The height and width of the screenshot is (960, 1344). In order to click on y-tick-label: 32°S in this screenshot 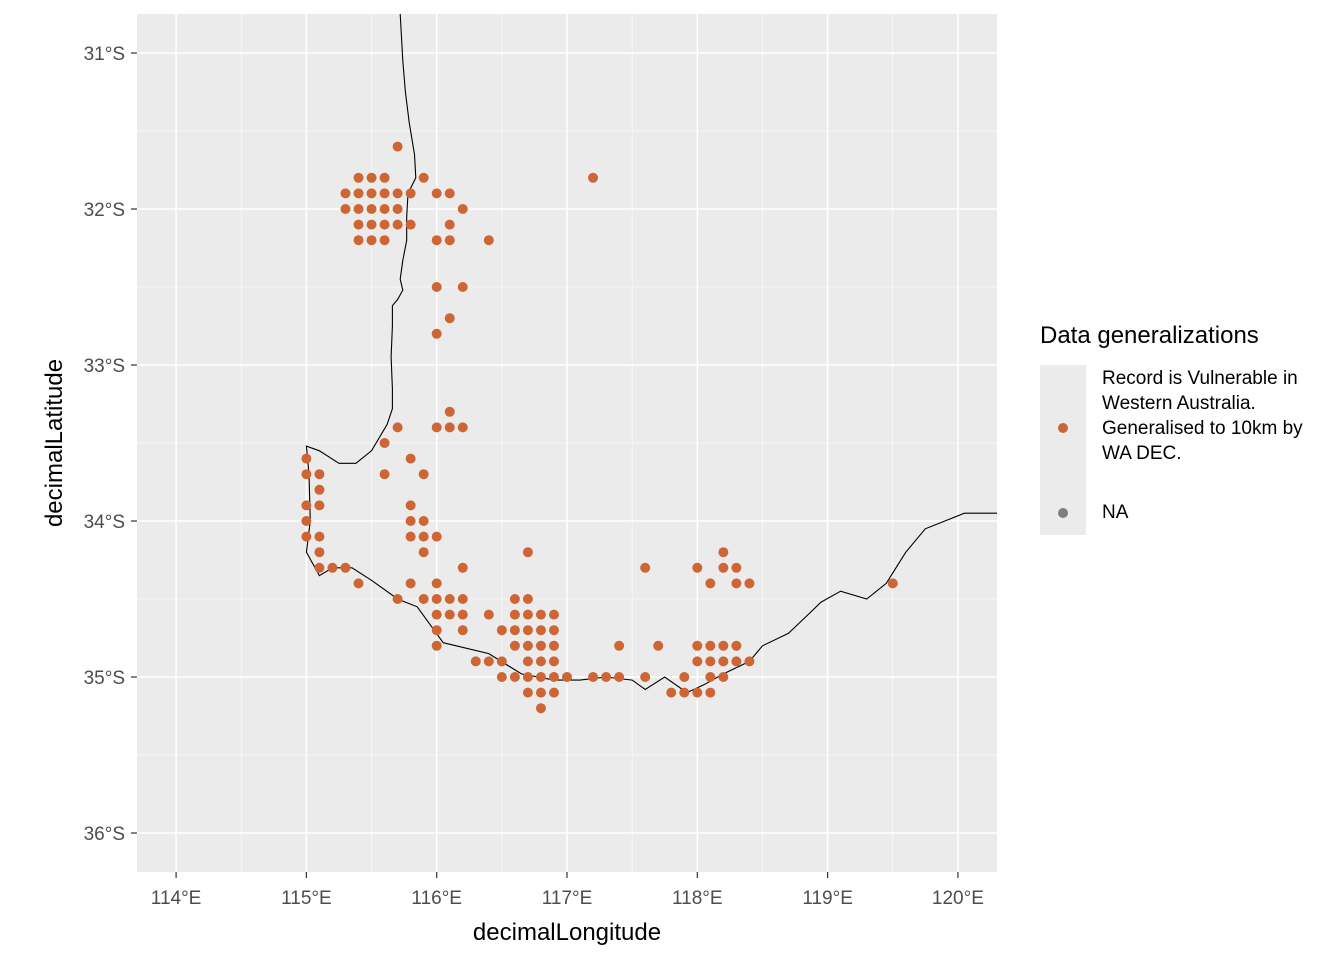, I will do `click(104, 210)`.